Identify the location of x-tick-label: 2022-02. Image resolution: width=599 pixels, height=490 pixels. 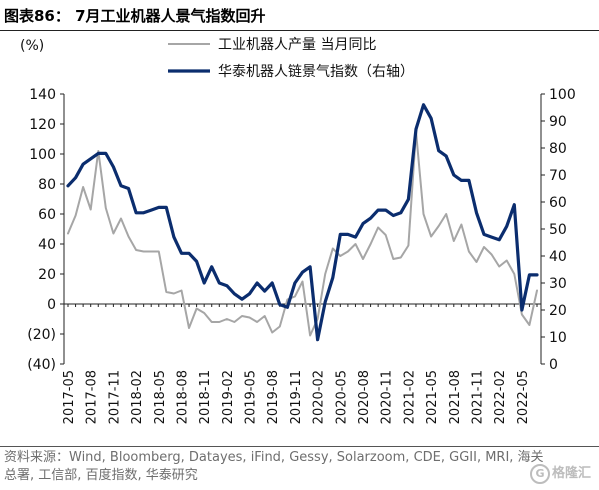
(500, 397).